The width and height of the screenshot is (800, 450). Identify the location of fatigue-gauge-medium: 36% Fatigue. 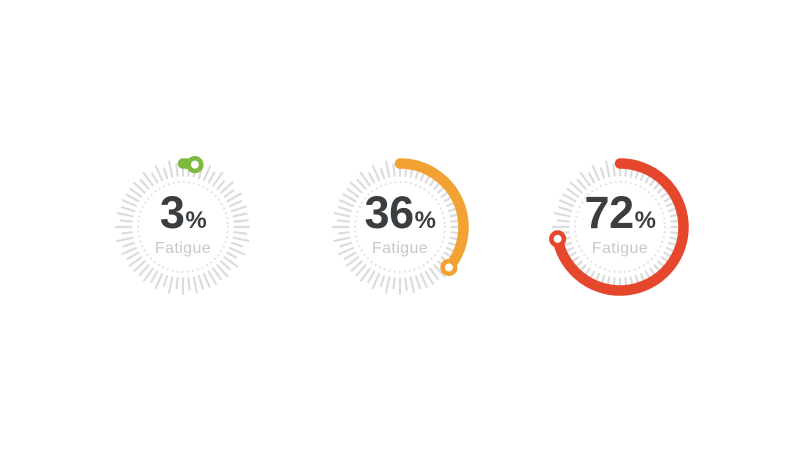
(400, 227).